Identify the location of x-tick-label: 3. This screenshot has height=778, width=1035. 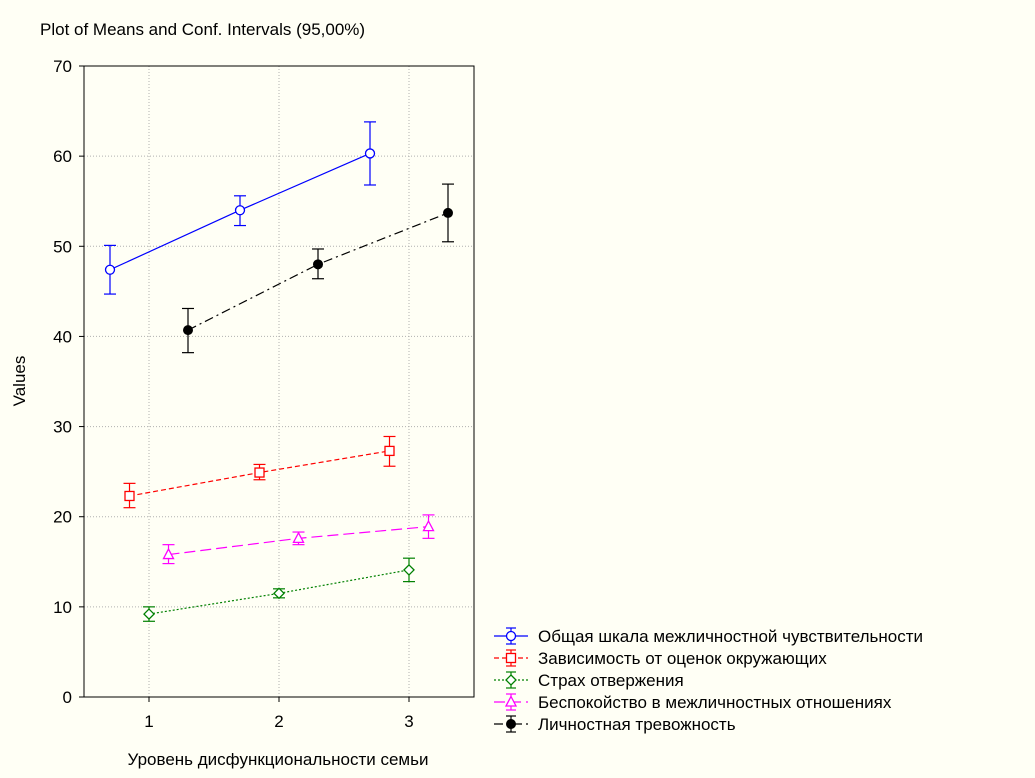
(408, 721).